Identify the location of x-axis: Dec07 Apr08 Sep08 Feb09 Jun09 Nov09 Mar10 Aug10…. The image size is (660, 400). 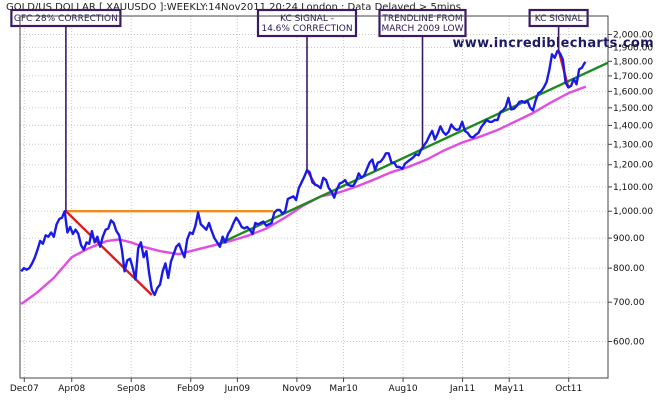
(296, 386).